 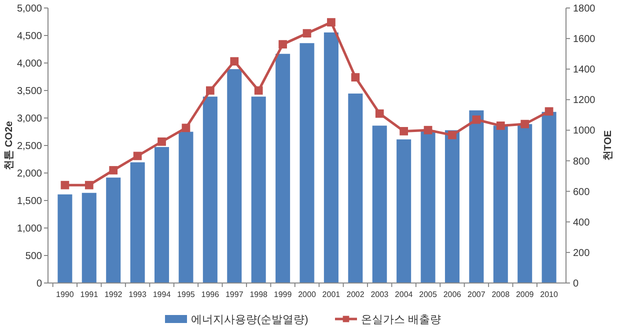 I want to click on y2-tick-label: 600, so click(x=581, y=192).